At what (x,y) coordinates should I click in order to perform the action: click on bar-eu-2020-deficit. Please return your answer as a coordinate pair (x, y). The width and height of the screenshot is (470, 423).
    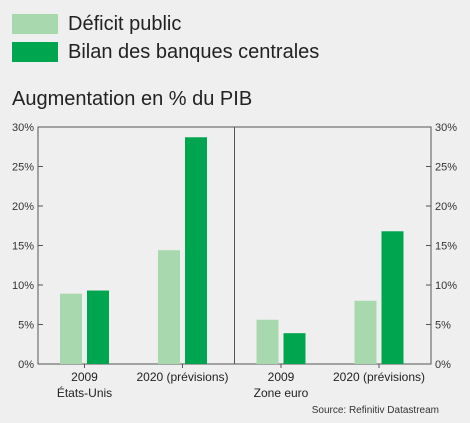
    Looking at the image, I should click on (365, 332).